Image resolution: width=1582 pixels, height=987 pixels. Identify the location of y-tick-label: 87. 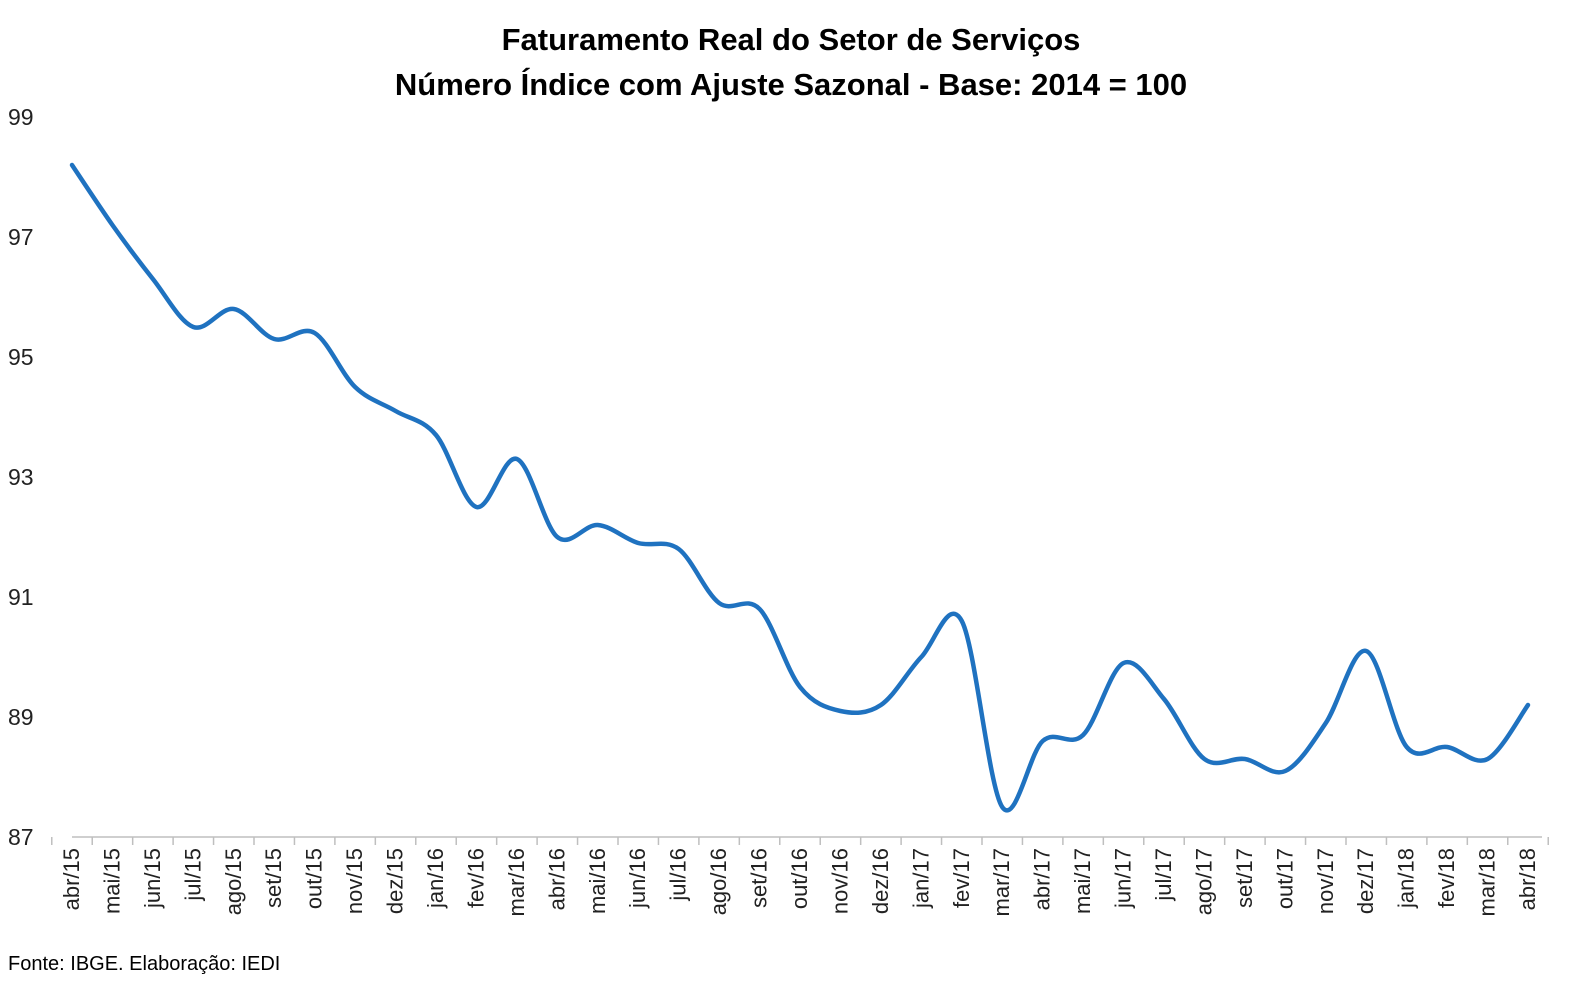
(21, 837).